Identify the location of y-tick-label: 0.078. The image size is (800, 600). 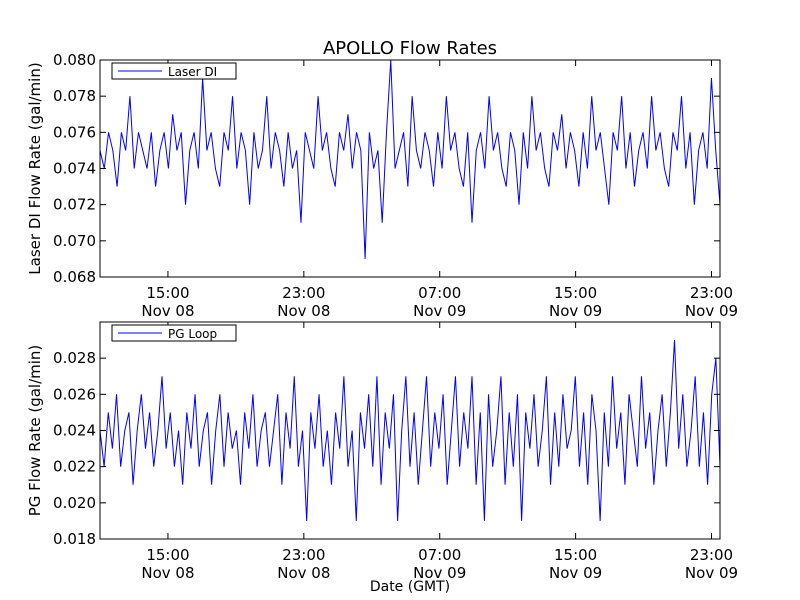
(74, 96).